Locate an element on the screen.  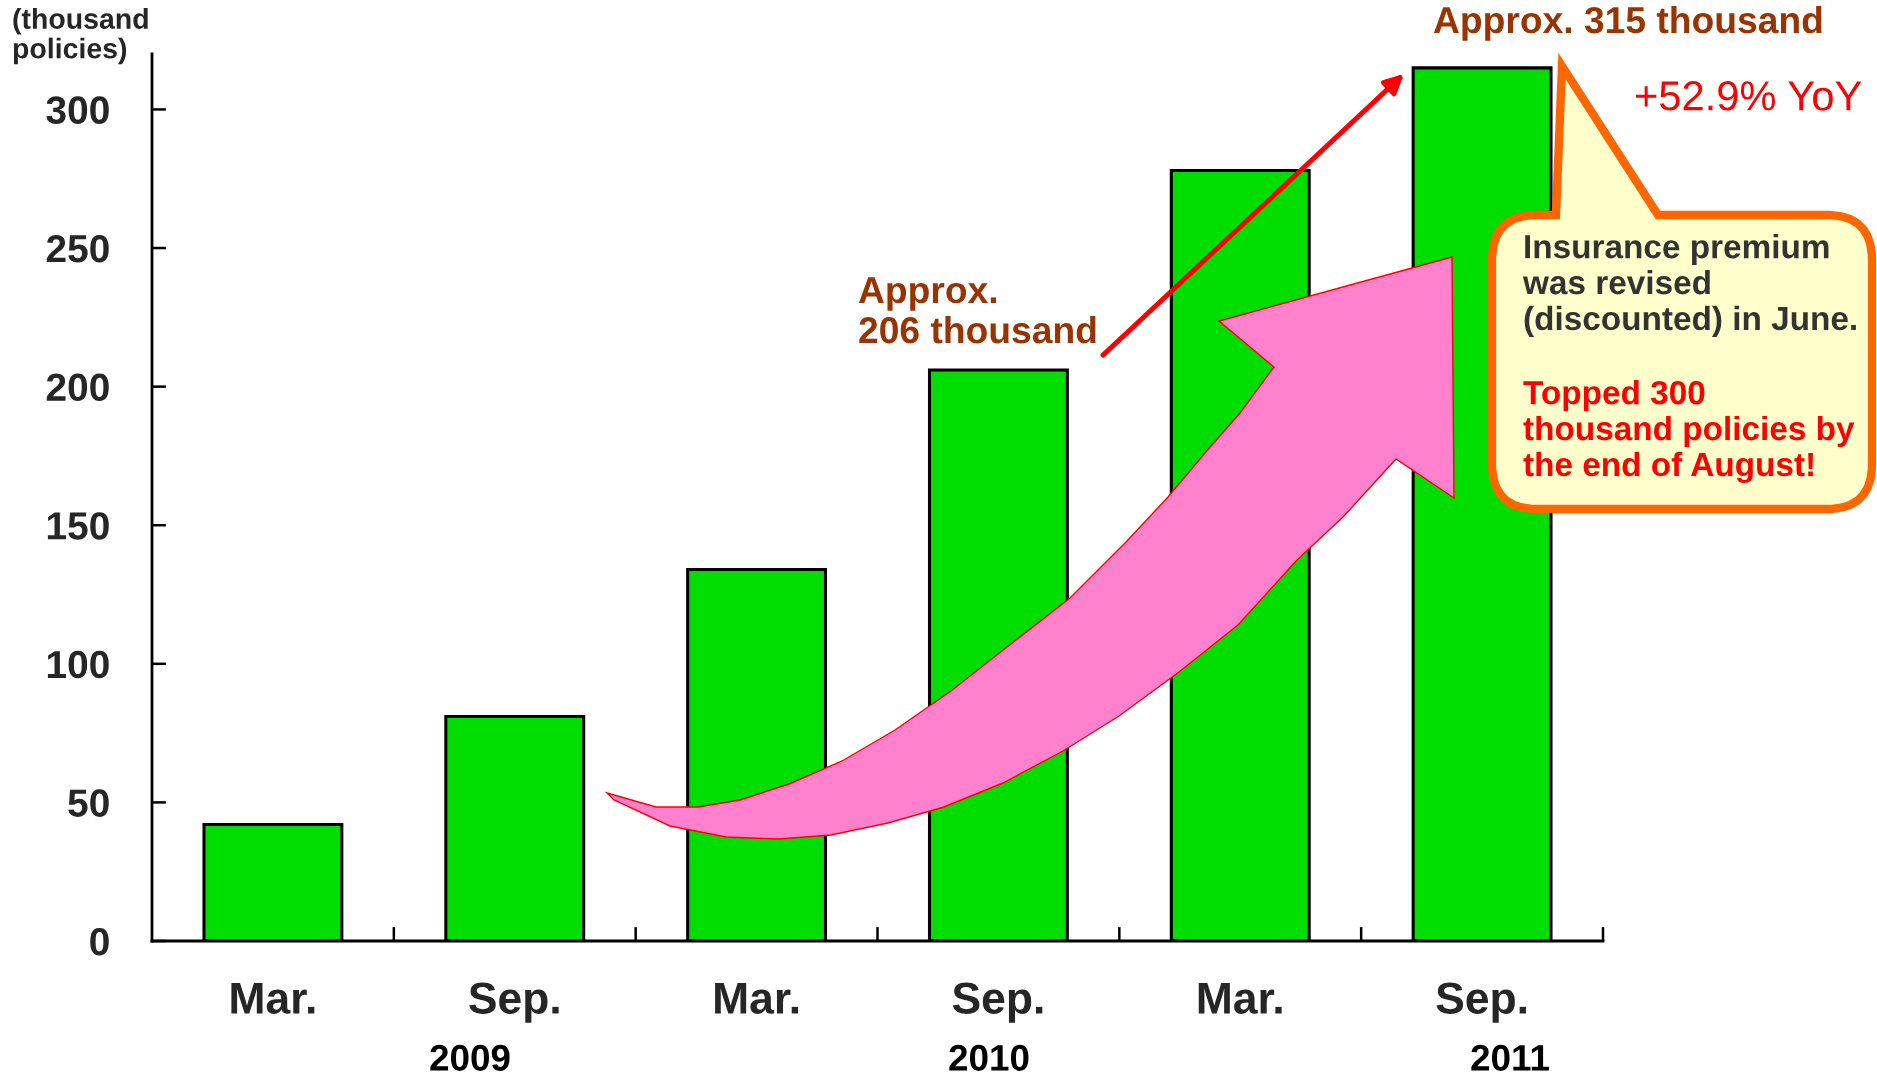
y-tick-label: 200 is located at coordinates (77, 387).